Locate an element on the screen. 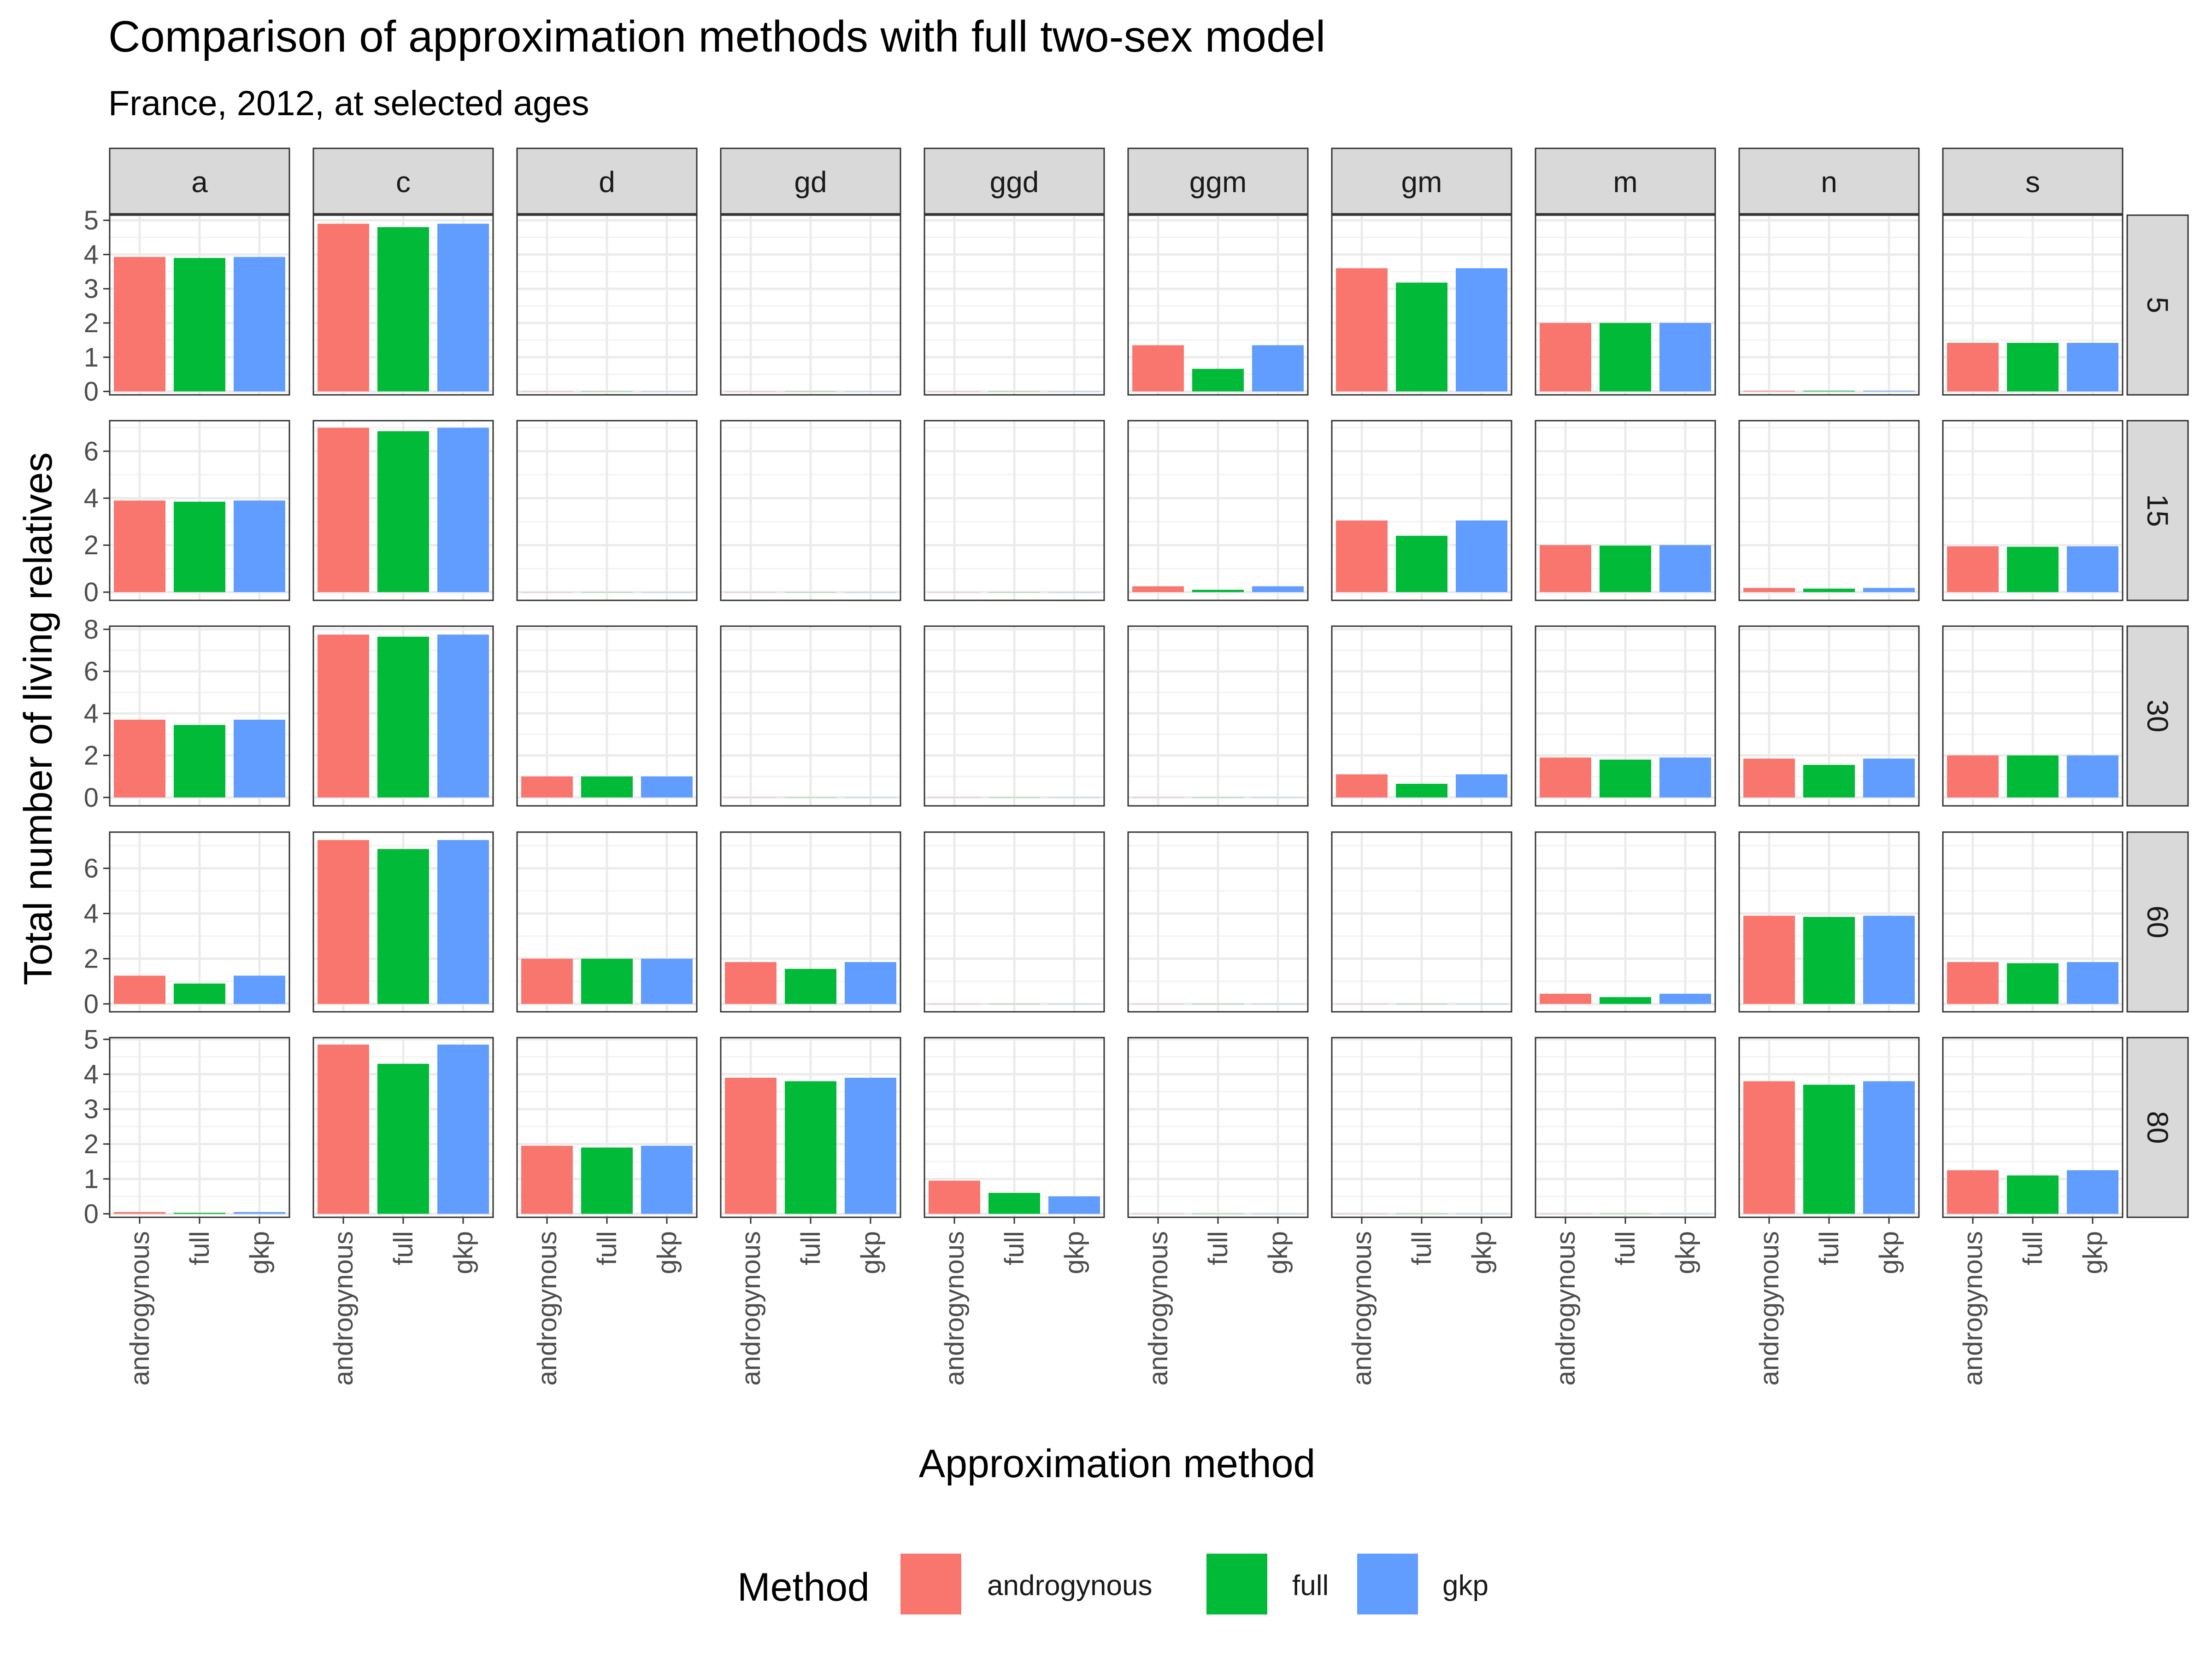  bar-c-5-gkp is located at coordinates (463, 307).